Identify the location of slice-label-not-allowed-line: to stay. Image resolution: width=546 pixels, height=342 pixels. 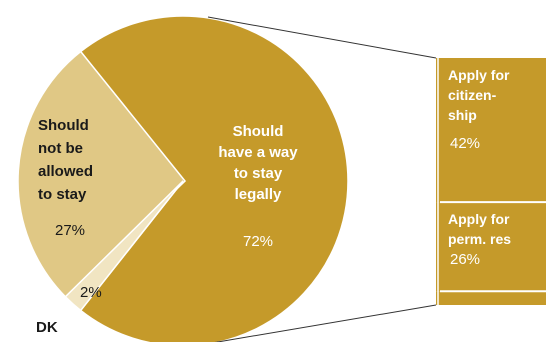
(62, 194).